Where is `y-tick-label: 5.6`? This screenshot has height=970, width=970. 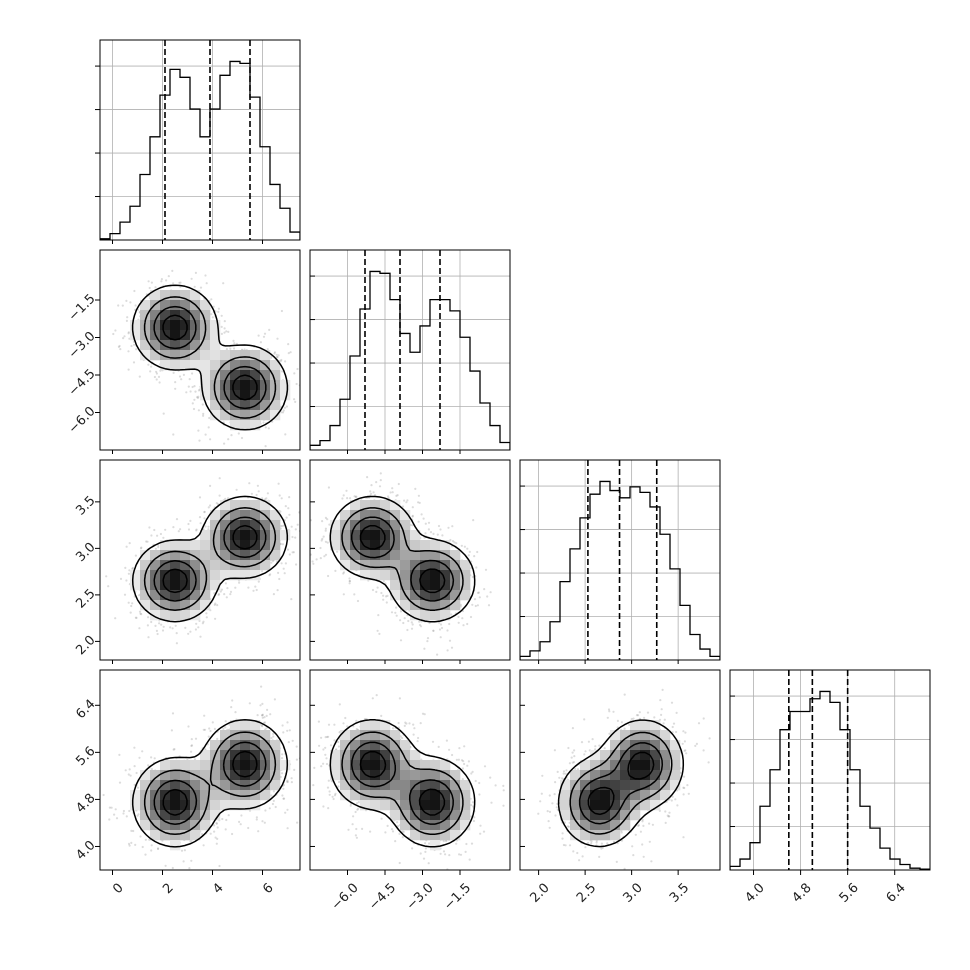 y-tick-label: 5.6 is located at coordinates (85, 756).